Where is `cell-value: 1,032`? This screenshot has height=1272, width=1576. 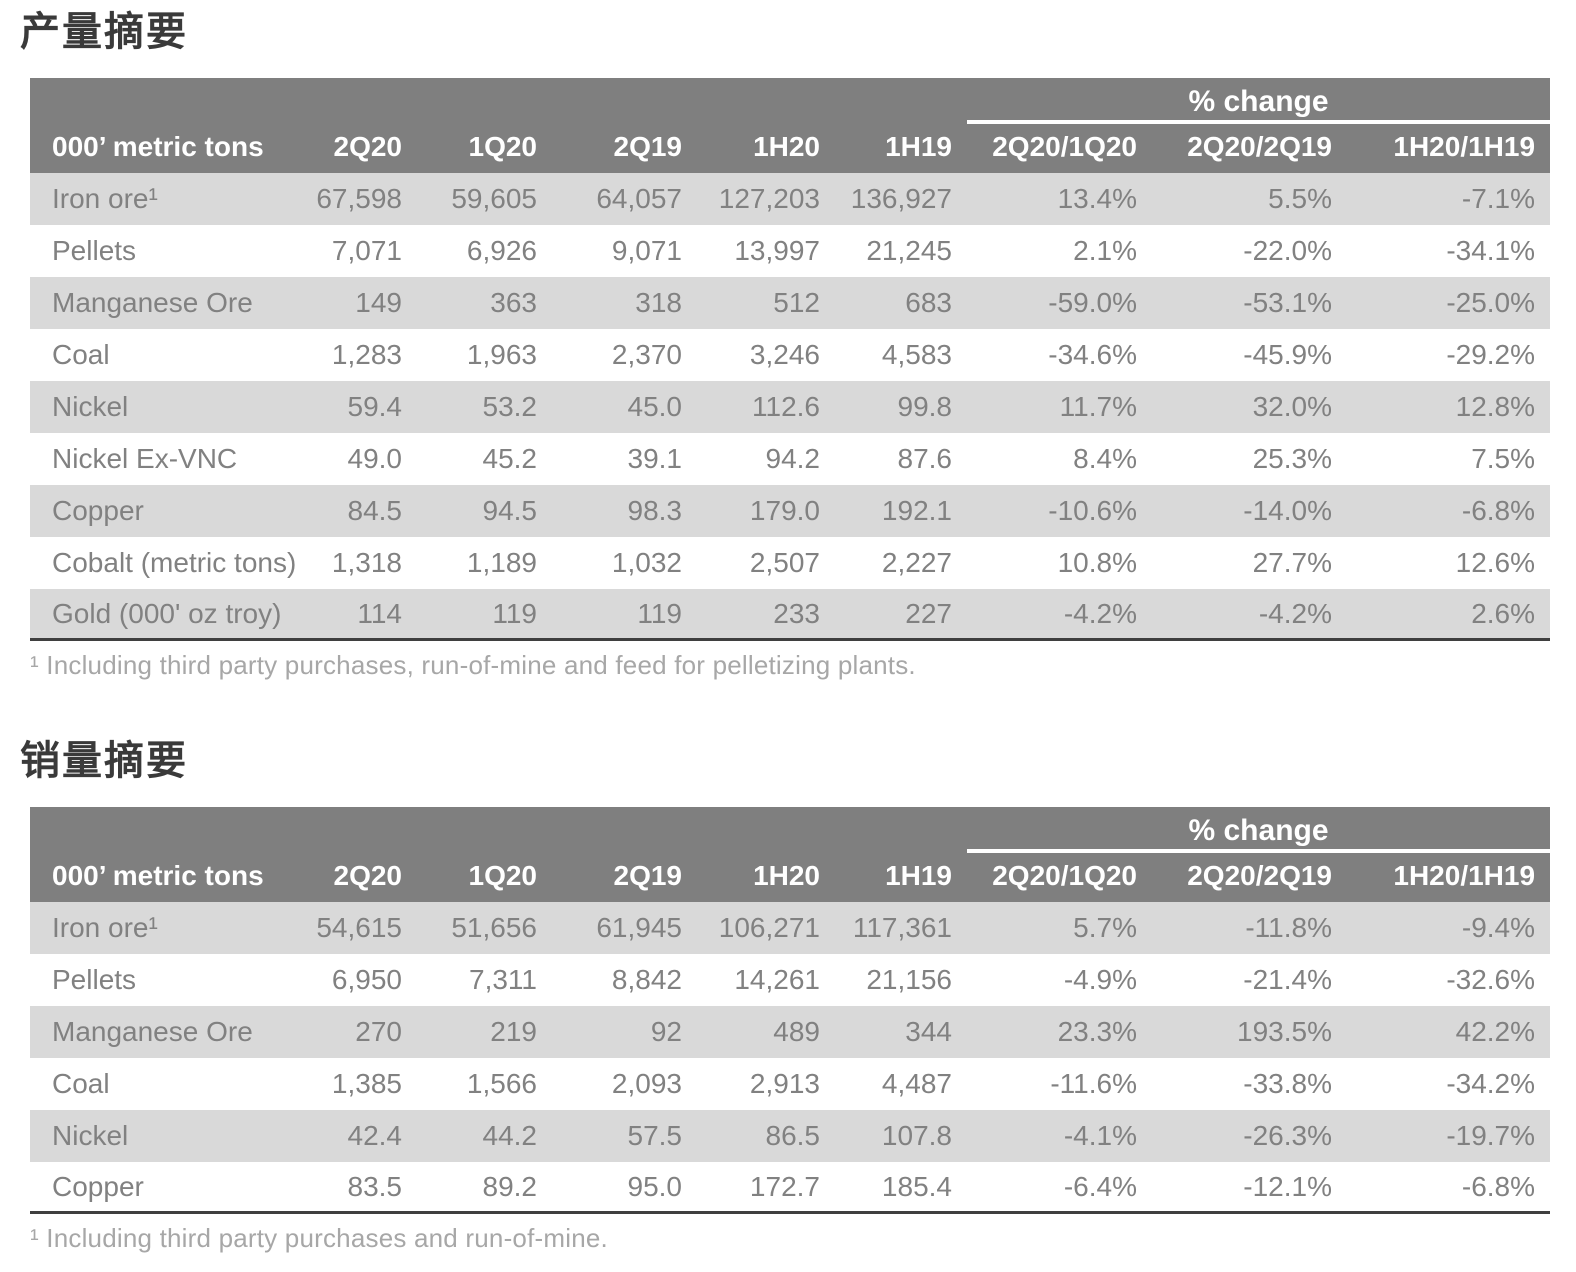 cell-value: 1,032 is located at coordinates (624, 563).